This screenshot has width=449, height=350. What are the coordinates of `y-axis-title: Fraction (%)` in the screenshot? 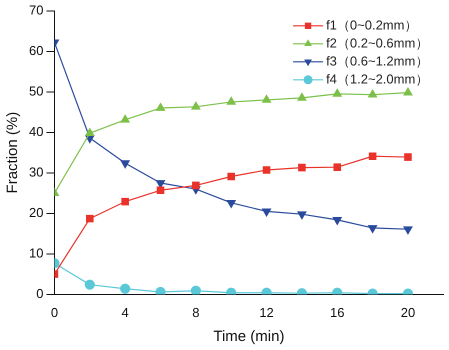 It's located at (13, 153).